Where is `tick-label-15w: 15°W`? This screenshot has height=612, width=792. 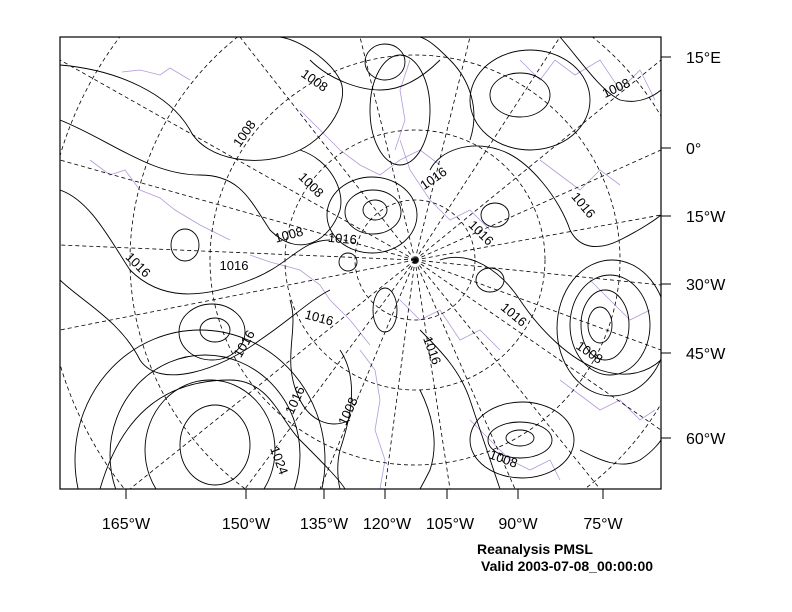 tick-label-15w: 15°W is located at coordinates (706, 217).